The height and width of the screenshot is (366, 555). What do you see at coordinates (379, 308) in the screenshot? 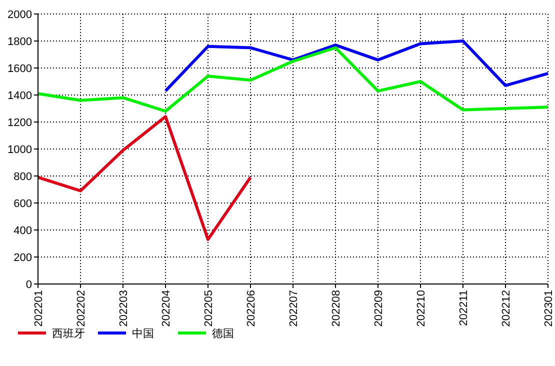
I see `x-tick-label: 202209` at bounding box center [379, 308].